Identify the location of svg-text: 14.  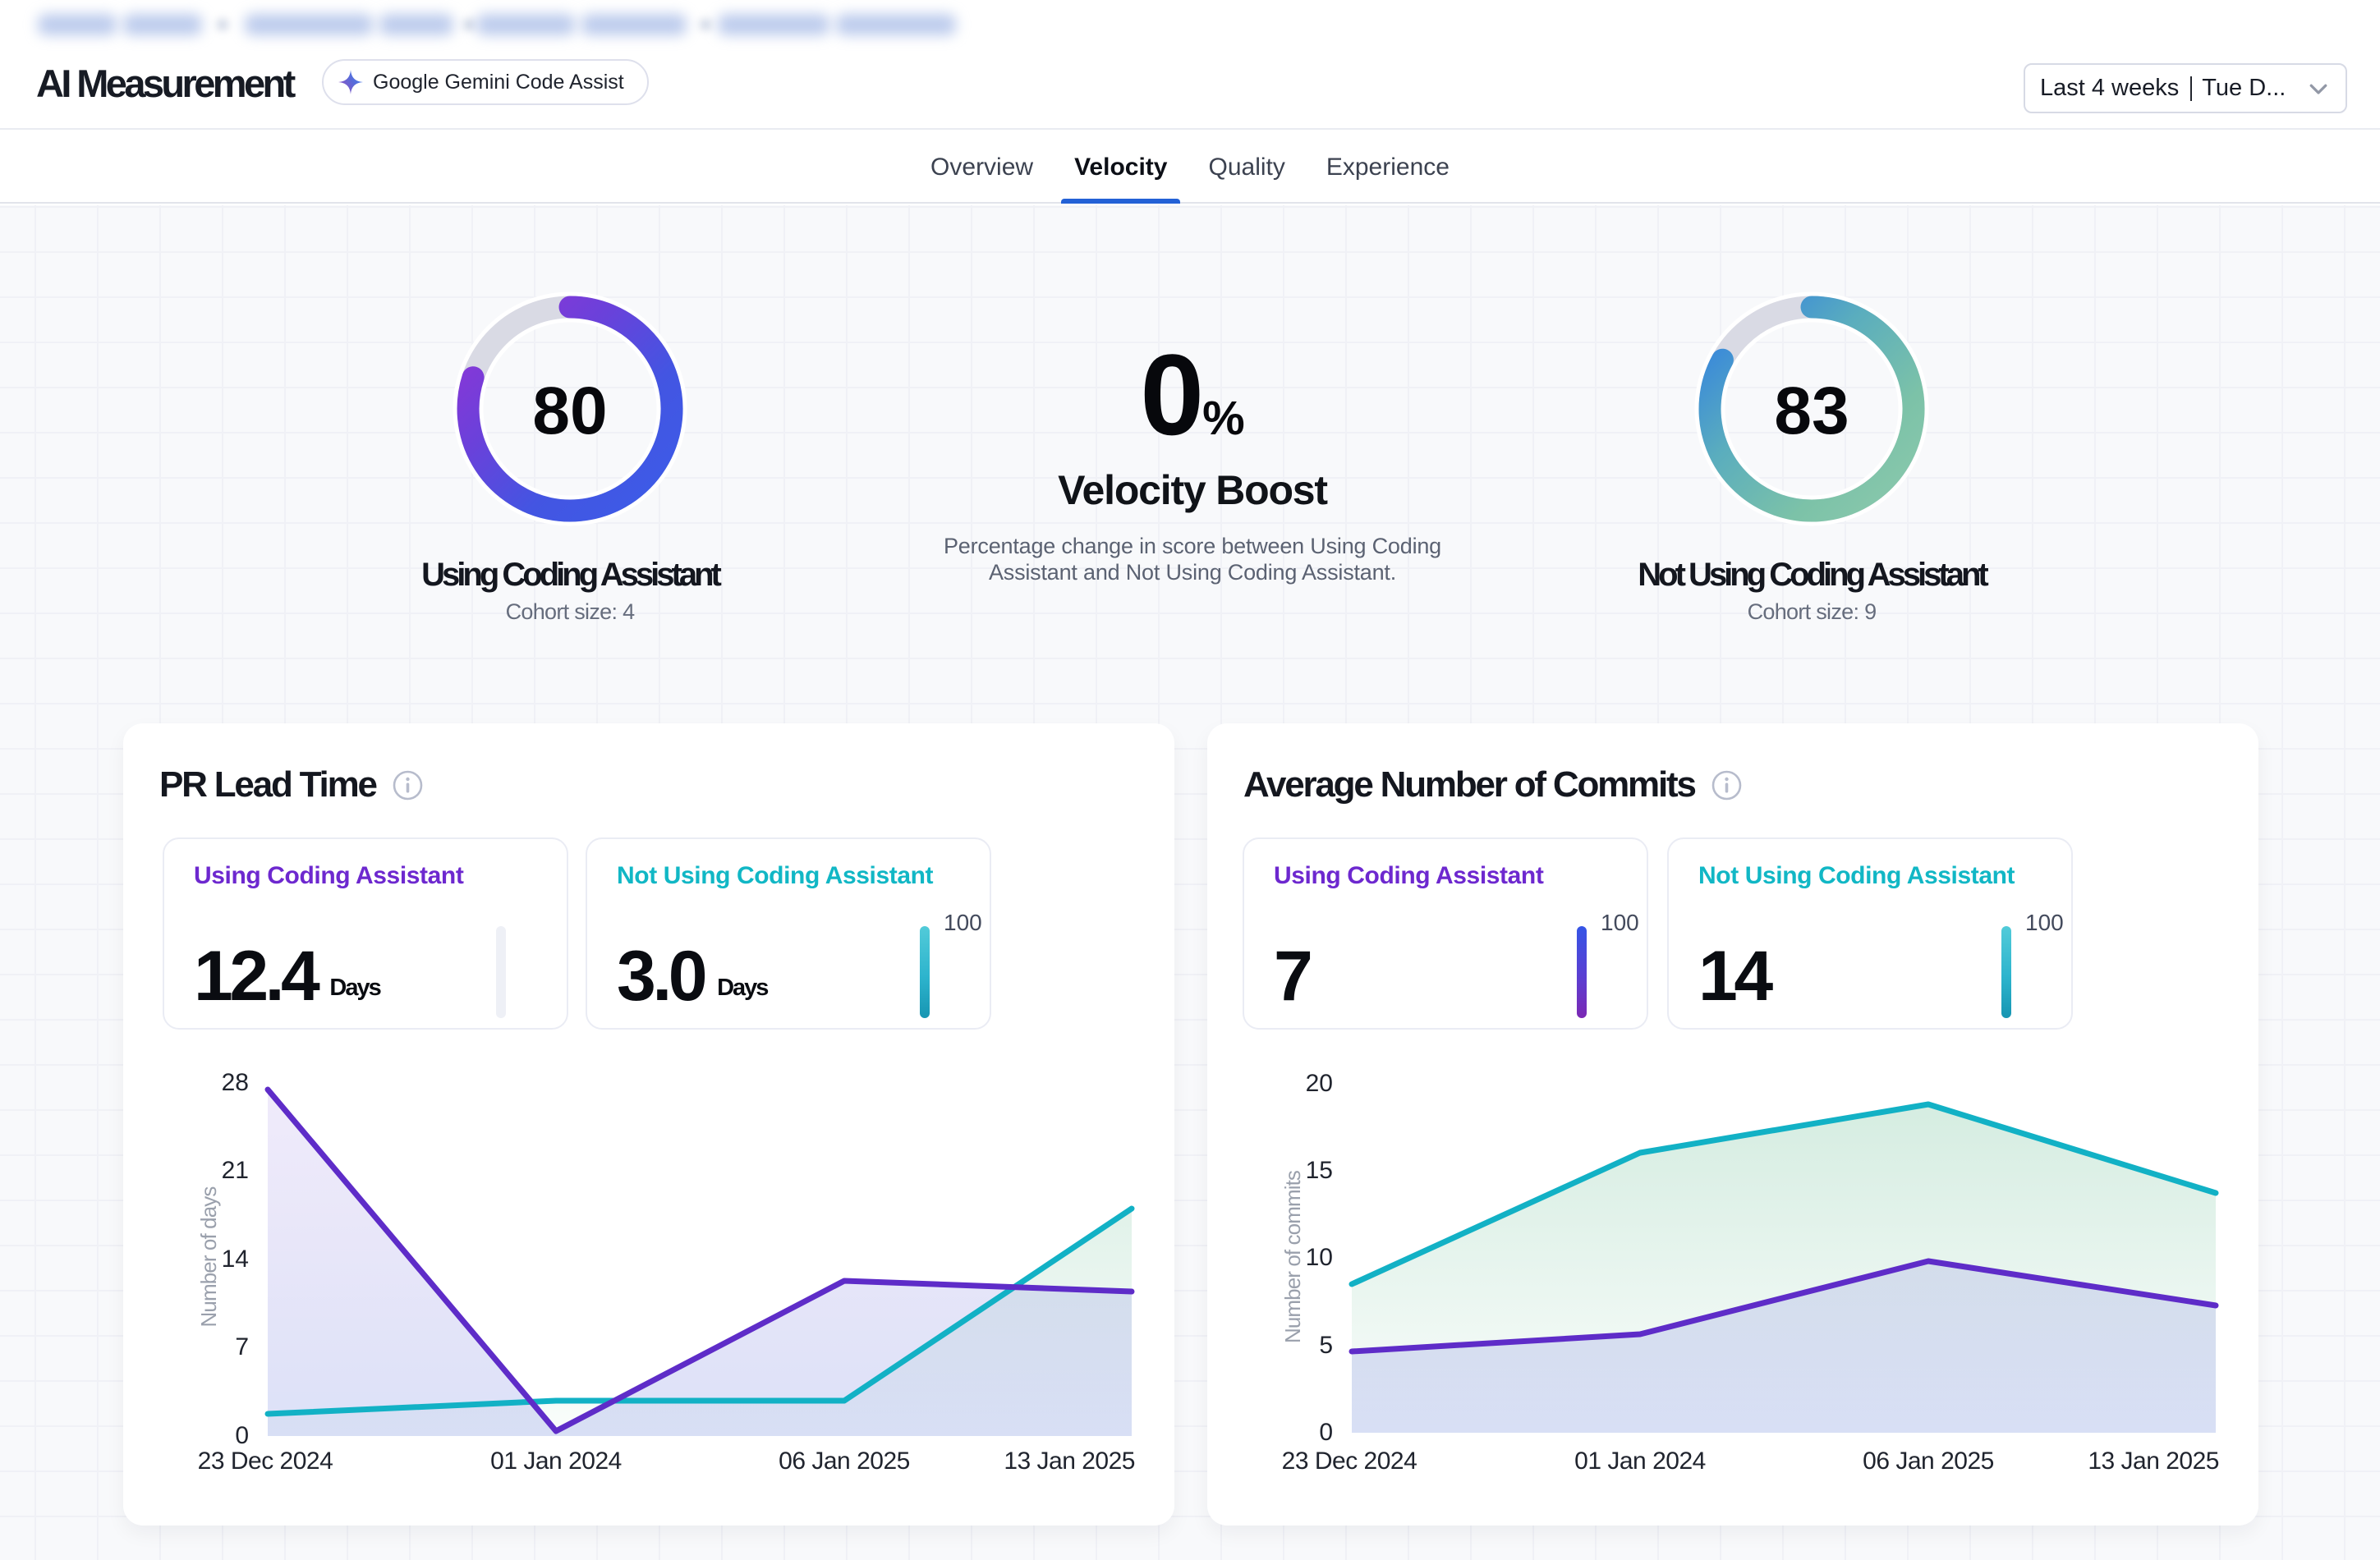
(235, 1259).